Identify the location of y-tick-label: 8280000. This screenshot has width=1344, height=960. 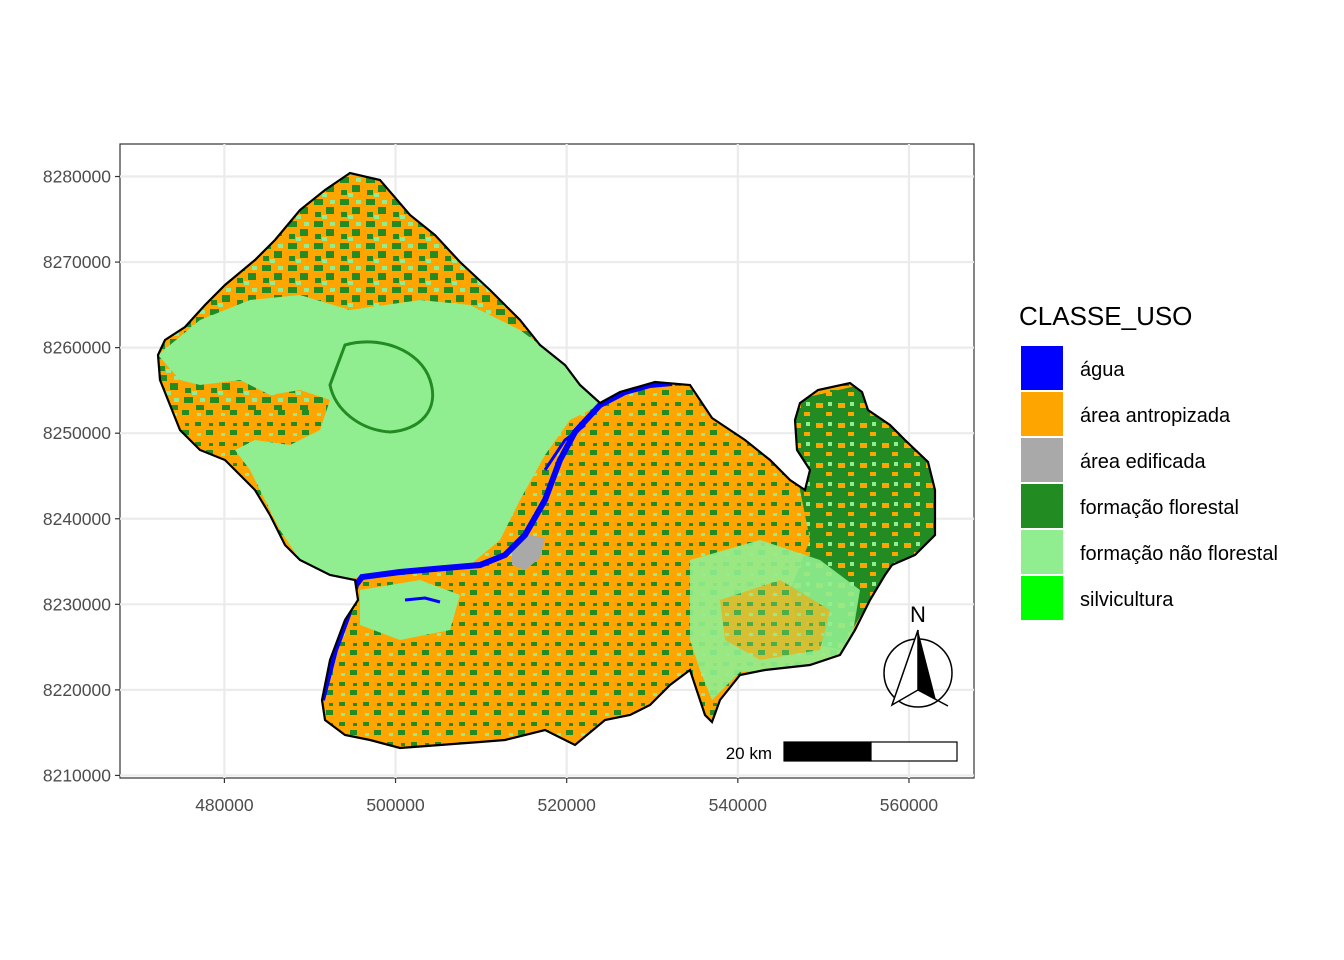
(77, 177).